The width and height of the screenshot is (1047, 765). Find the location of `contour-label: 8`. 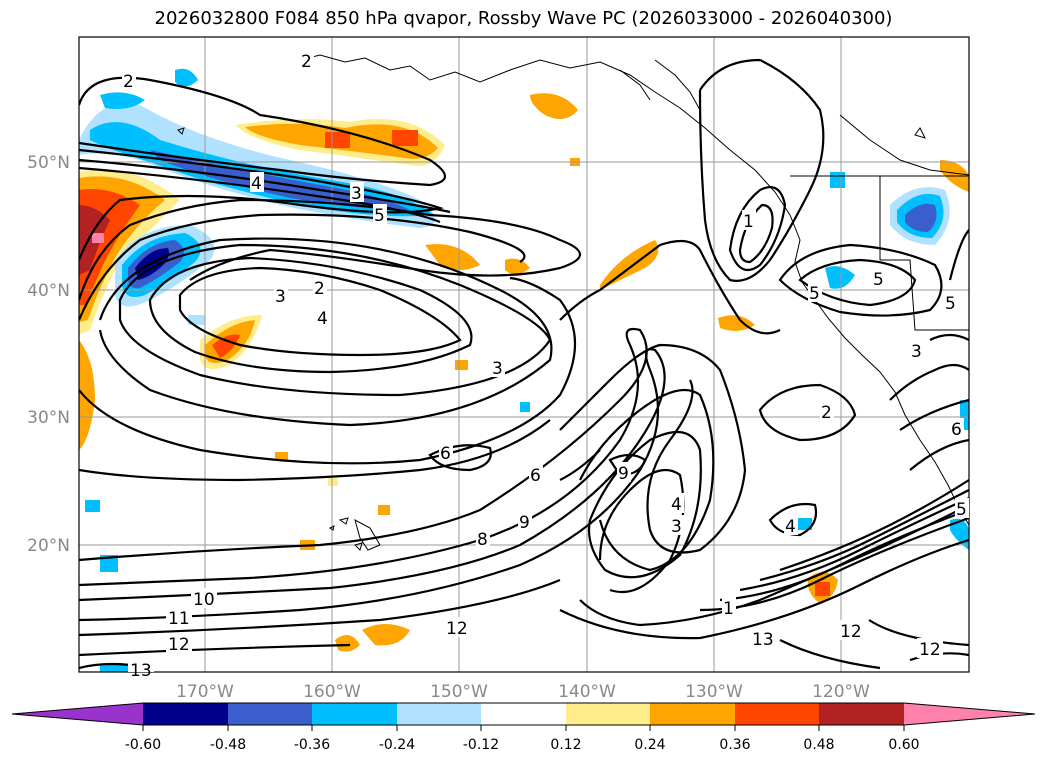

contour-label: 8 is located at coordinates (482, 540).